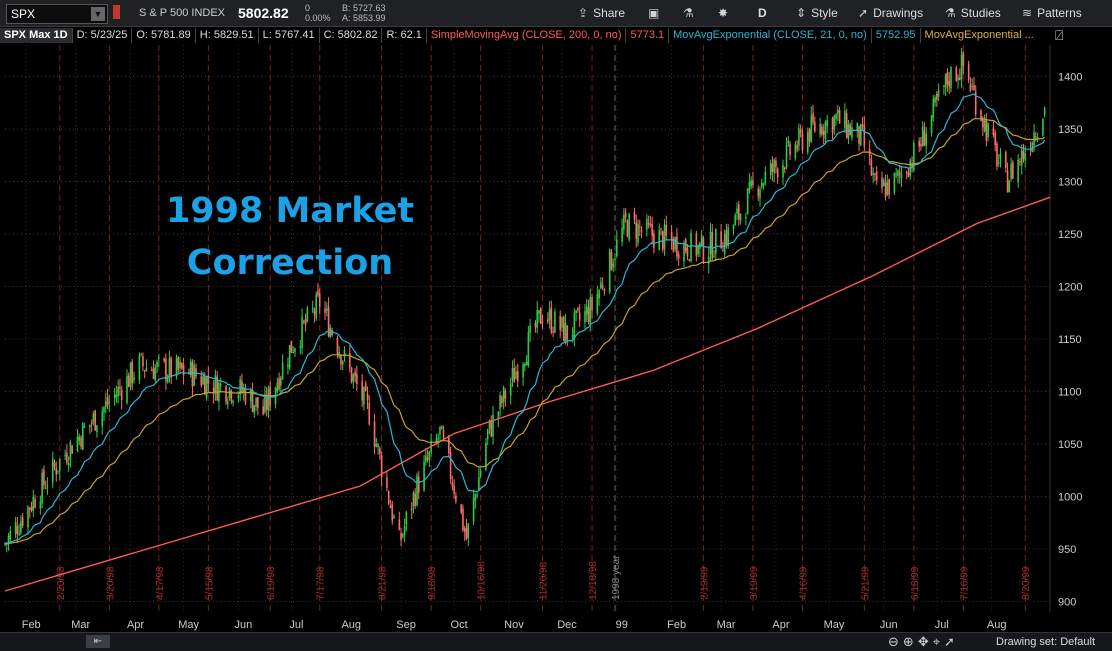 The width and height of the screenshot is (1112, 651). What do you see at coordinates (691, 13) in the screenshot?
I see `flask-button: ⚗` at bounding box center [691, 13].